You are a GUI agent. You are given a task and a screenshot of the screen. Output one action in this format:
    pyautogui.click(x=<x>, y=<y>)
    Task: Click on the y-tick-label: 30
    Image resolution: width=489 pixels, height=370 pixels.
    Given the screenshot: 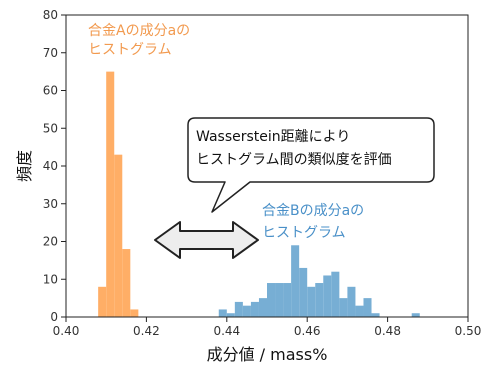 What is the action you would take?
    pyautogui.click(x=50, y=204)
    